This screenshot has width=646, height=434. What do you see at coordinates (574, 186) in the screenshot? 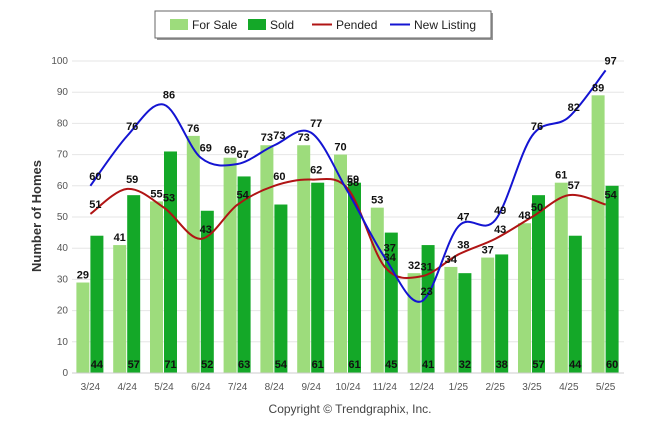
I see `label-pended: 57` at bounding box center [574, 186].